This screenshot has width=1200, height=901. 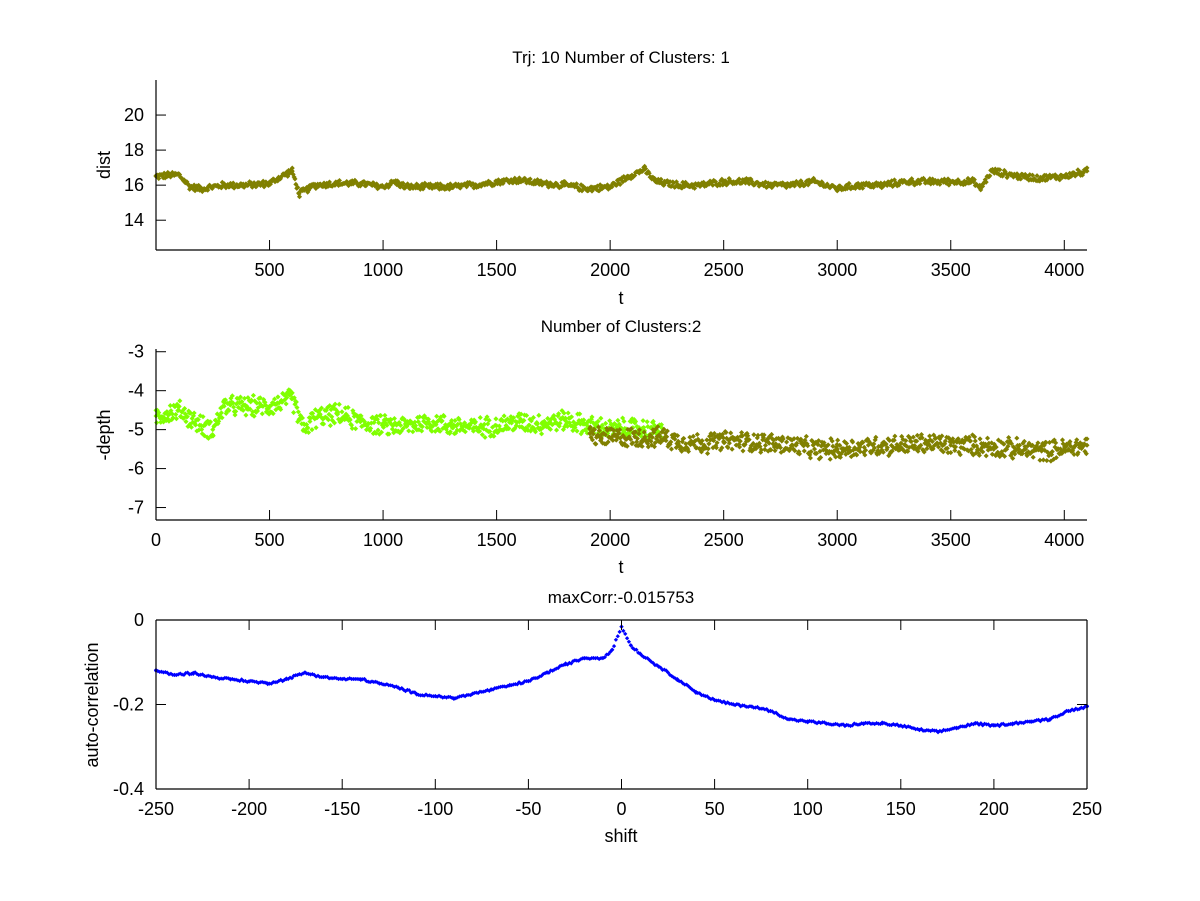 What do you see at coordinates (383, 540) in the screenshot?
I see `x-tick-label: 1000` at bounding box center [383, 540].